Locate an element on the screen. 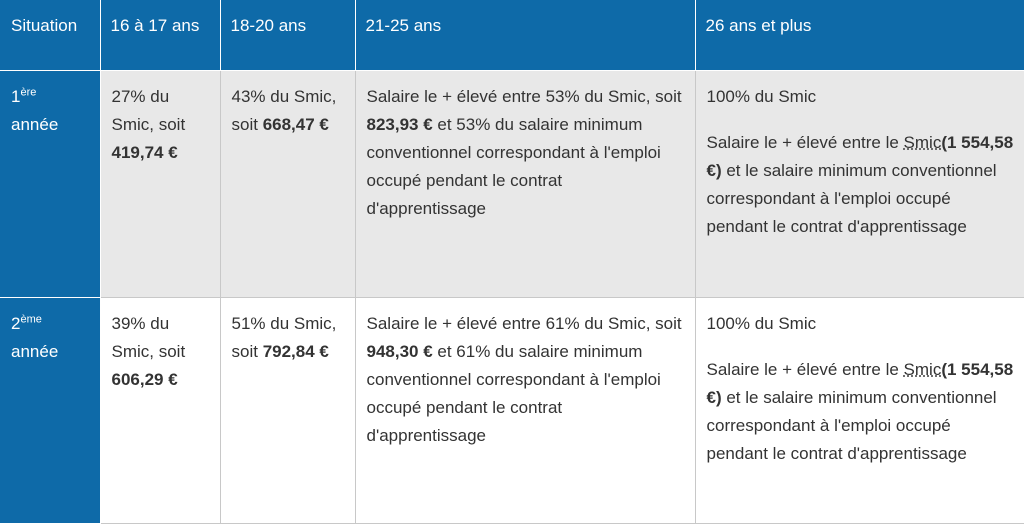 The image size is (1024, 524). cell-second-year-16-17: 39% du Smic, soit 606,29 € is located at coordinates (160, 410).